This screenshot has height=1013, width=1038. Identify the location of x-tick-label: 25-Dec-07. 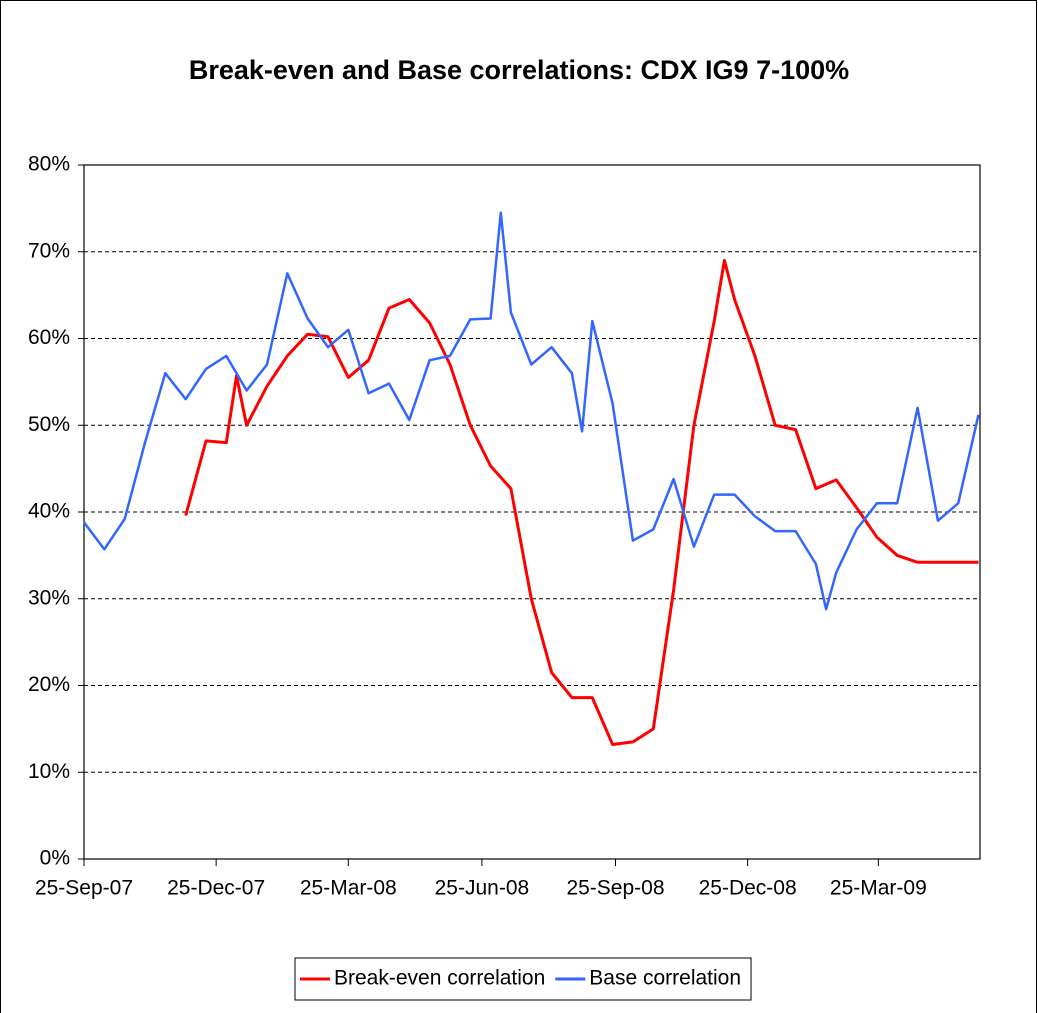
(216, 888).